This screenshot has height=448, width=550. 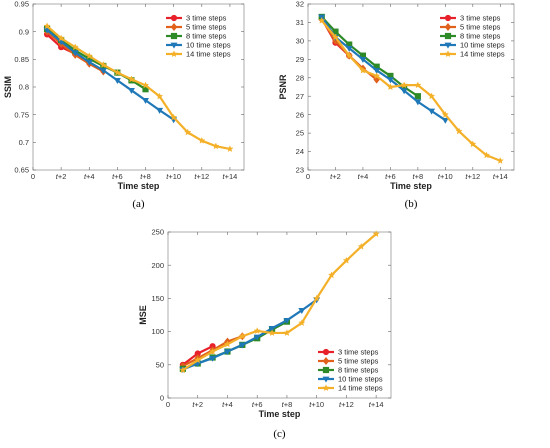 I want to click on x-axis-label: Time step, so click(x=411, y=186).